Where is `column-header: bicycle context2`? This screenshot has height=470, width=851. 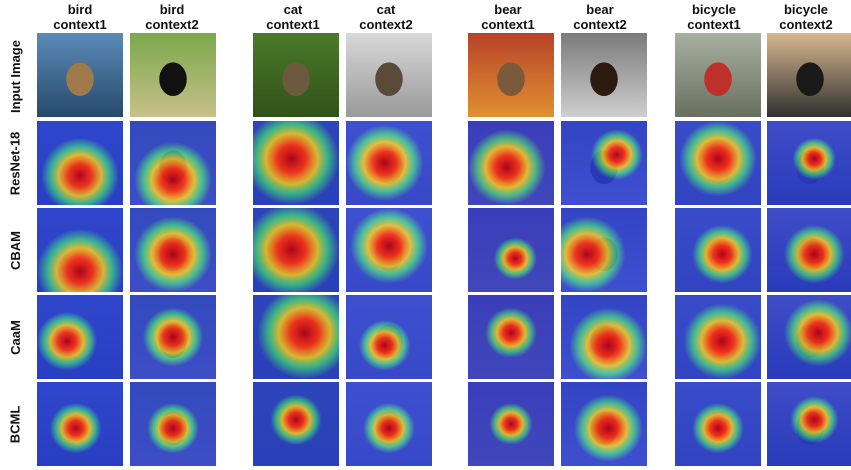 column-header: bicycle context2 is located at coordinates (806, 17).